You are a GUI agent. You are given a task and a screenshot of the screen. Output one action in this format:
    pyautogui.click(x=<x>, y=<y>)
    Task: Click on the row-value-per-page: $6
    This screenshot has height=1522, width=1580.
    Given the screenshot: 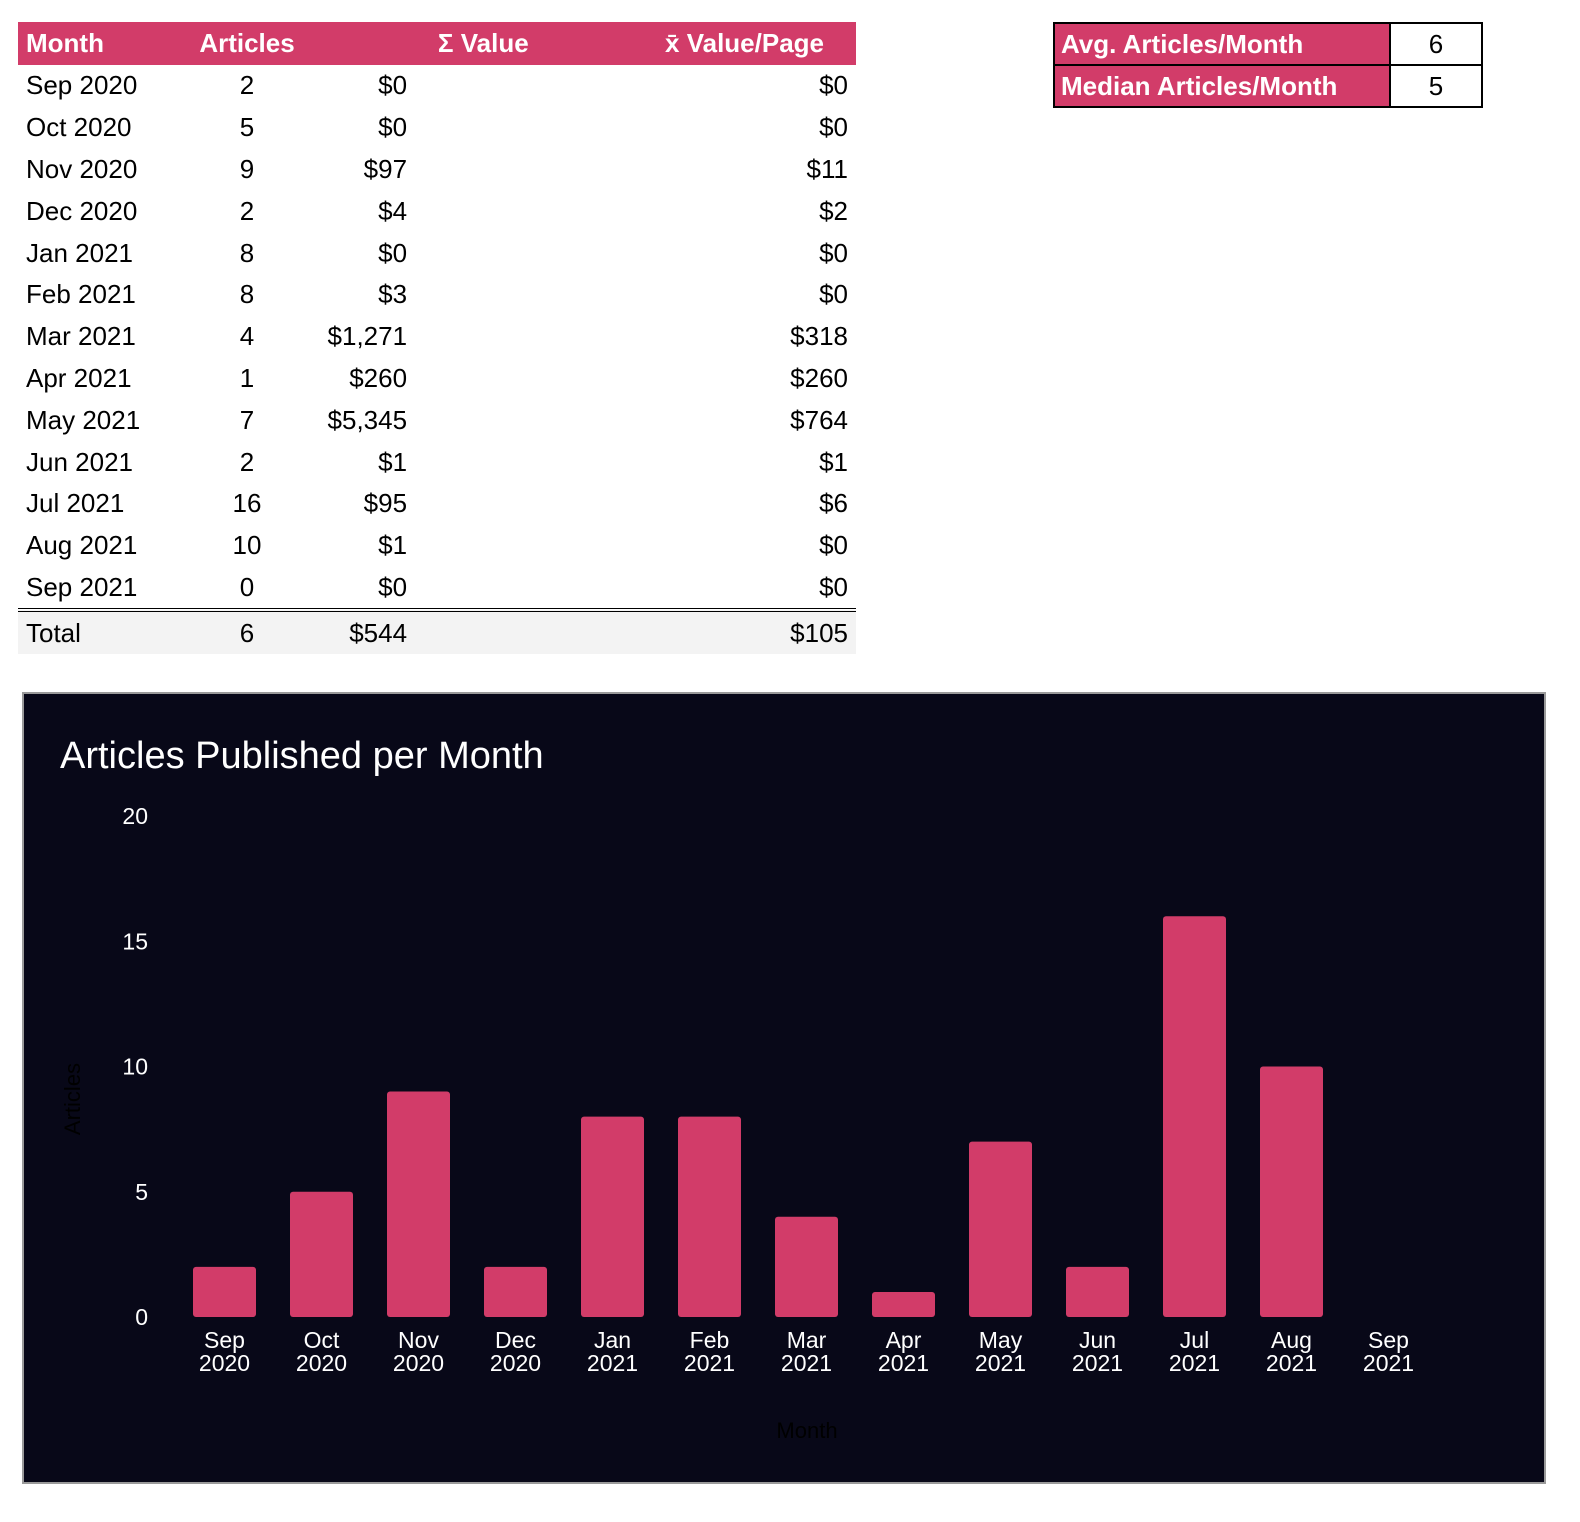 What is the action you would take?
    pyautogui.click(x=833, y=503)
    